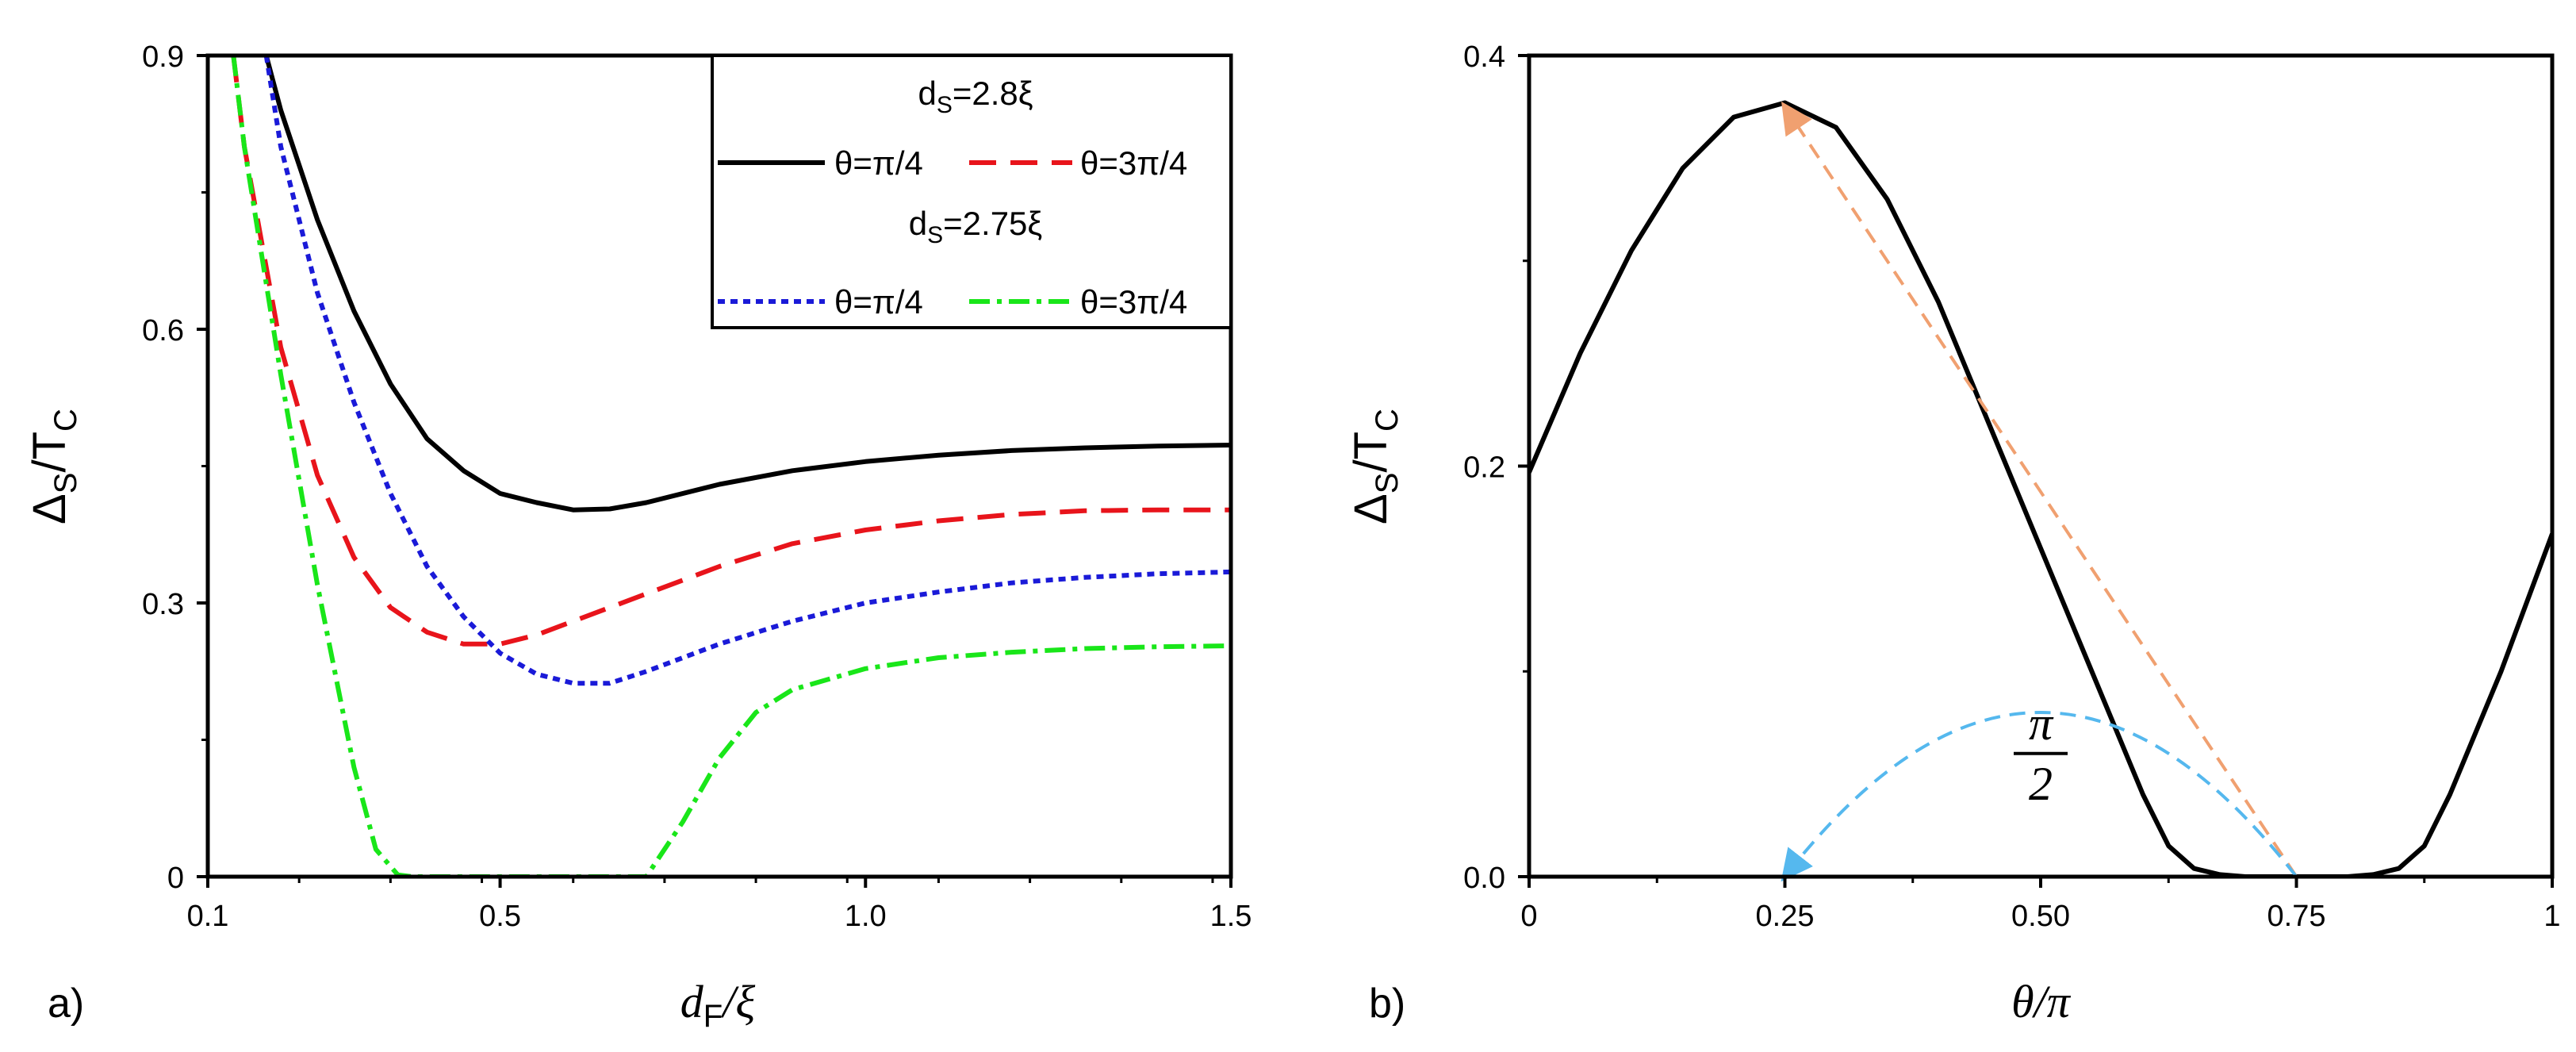 This screenshot has height=1052, width=2576. What do you see at coordinates (208, 916) in the screenshot?
I see `chart-a-xtick-label: 0.1` at bounding box center [208, 916].